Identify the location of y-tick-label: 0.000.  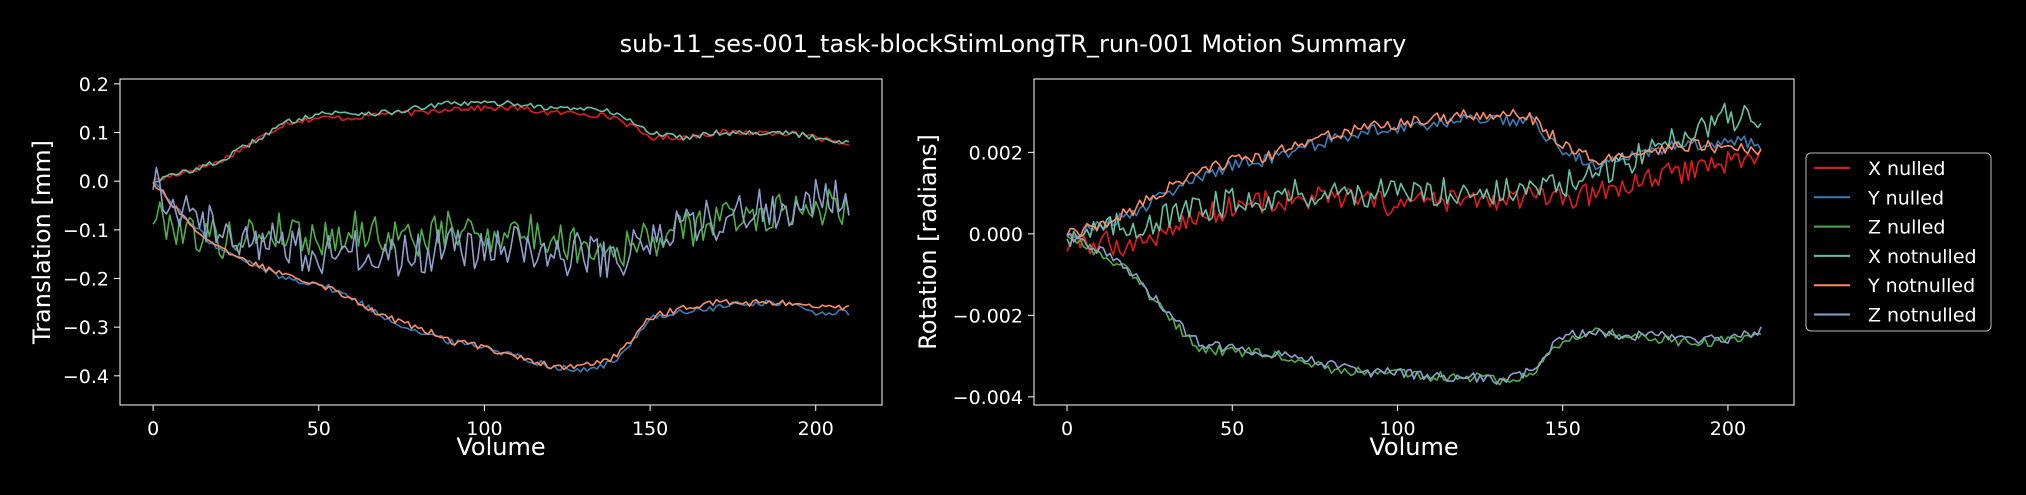
(996, 235).